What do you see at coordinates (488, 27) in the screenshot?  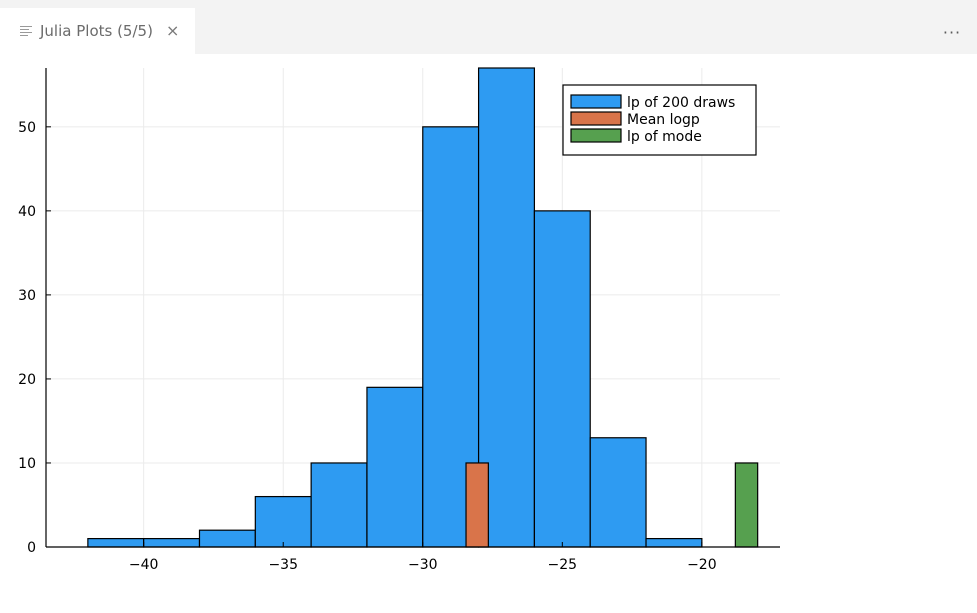 I see `tab-bar: Julia Plots (5/5) × ···` at bounding box center [488, 27].